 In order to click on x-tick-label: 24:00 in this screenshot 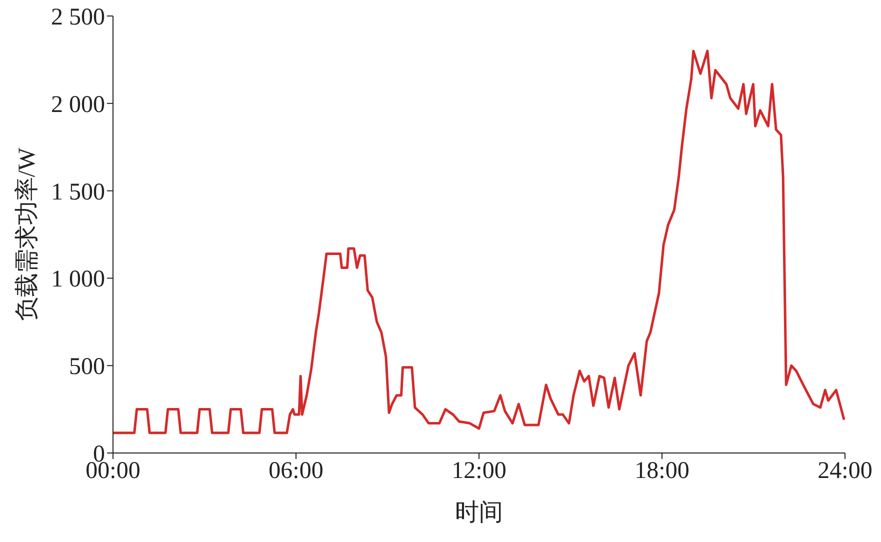, I will do `click(845, 471)`.